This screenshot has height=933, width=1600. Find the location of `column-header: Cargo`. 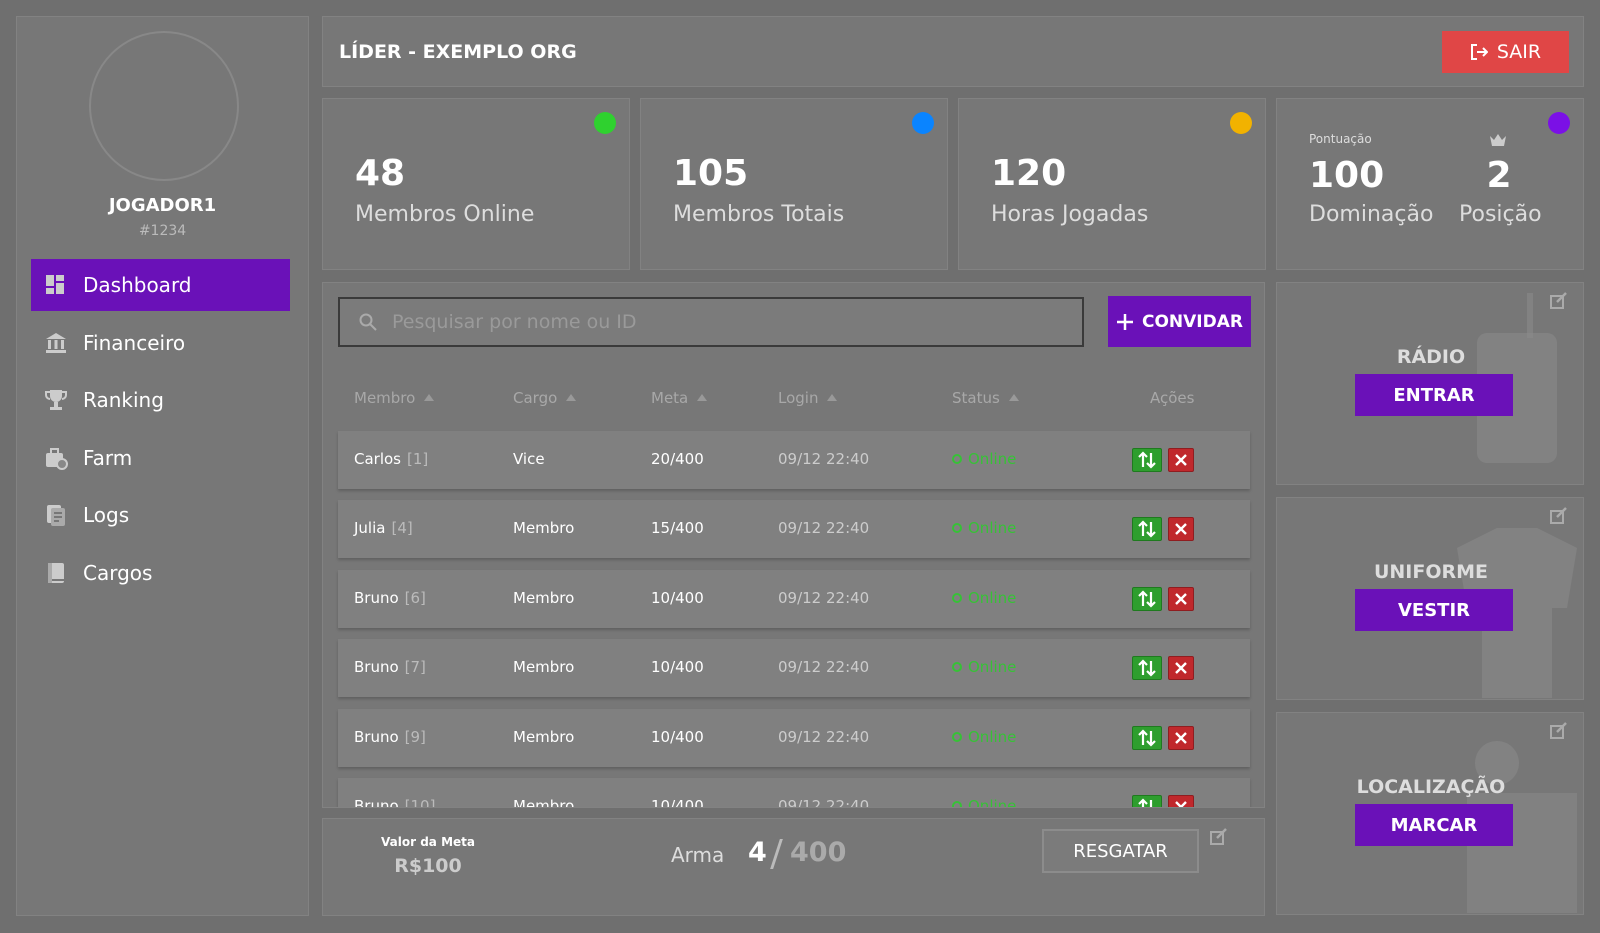

column-header: Cargo is located at coordinates (545, 398).